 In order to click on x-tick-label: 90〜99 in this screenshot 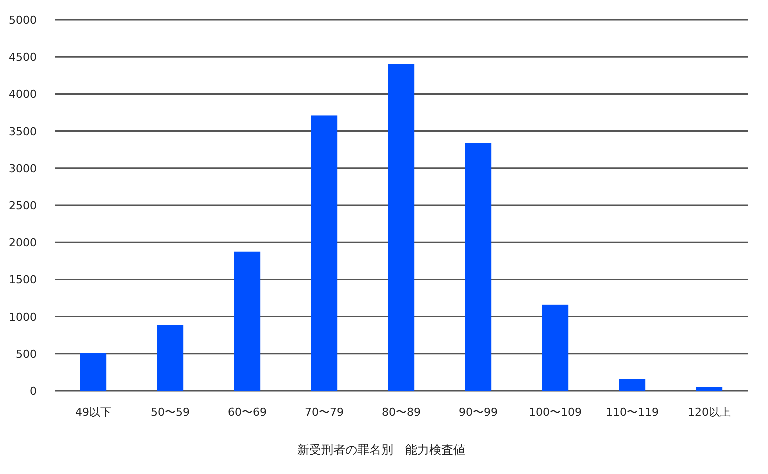, I will do `click(478, 412)`.